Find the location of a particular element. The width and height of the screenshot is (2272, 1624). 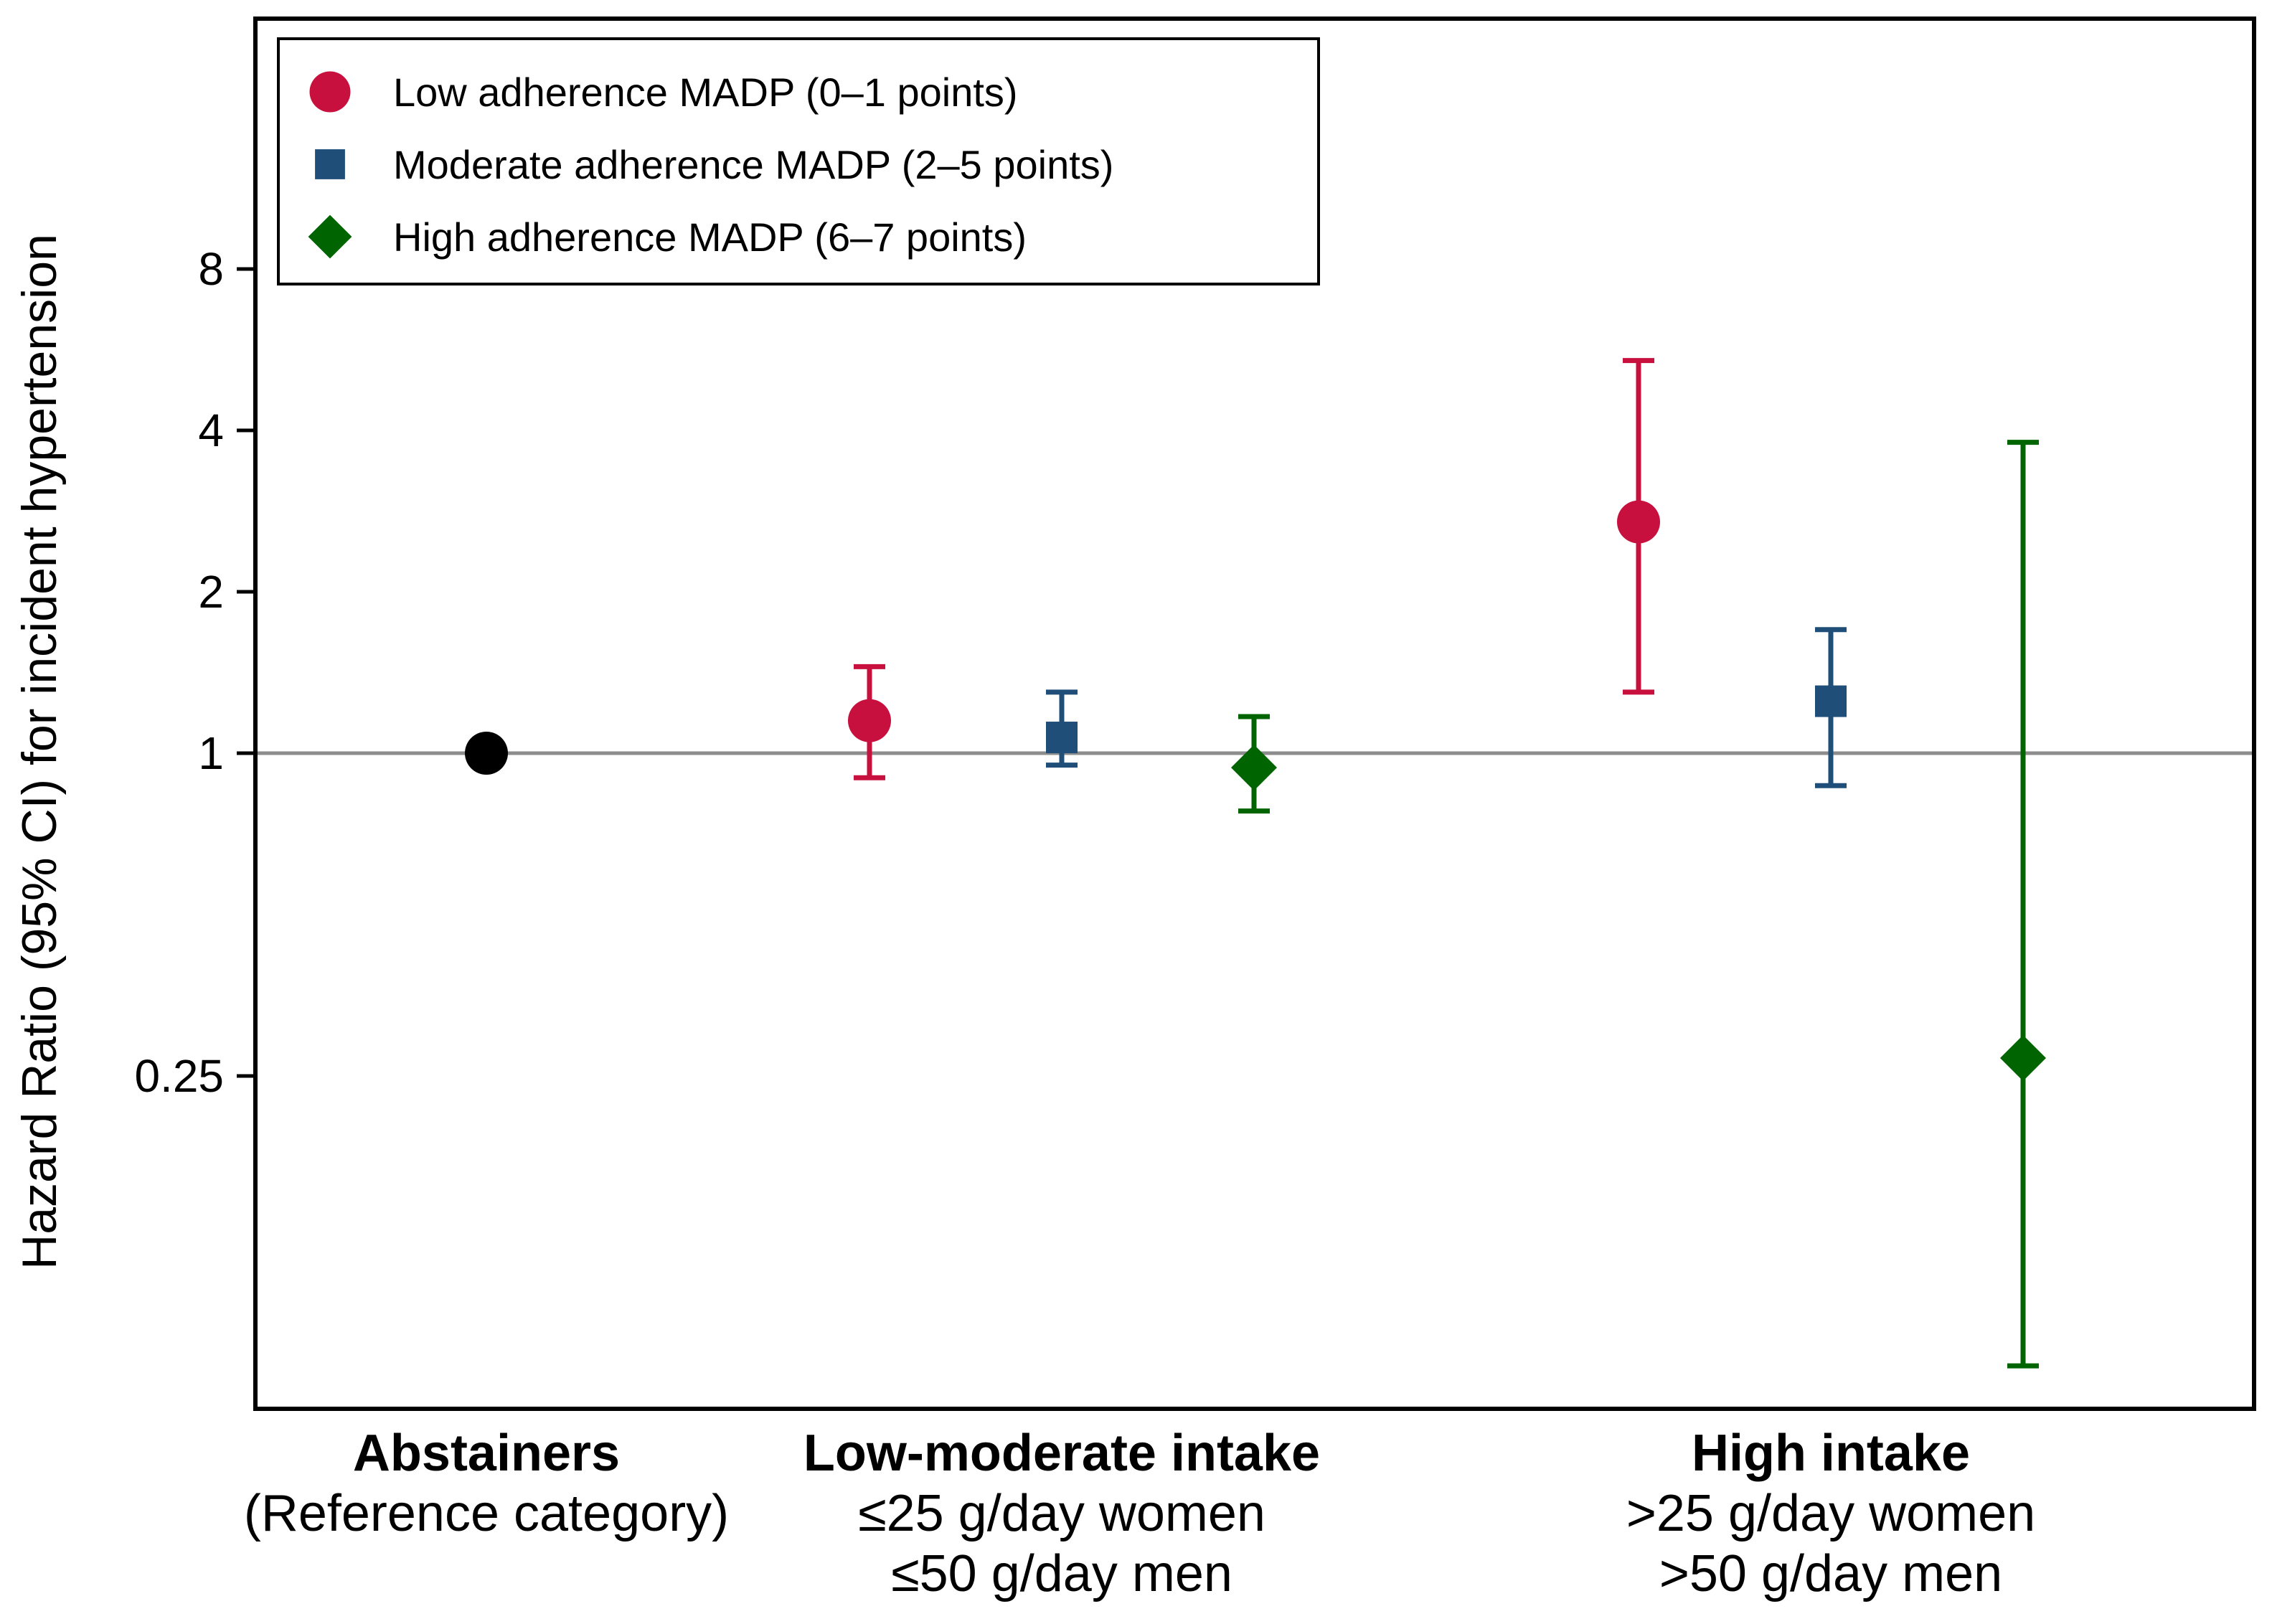

y-tick-label: 4 is located at coordinates (211, 430).